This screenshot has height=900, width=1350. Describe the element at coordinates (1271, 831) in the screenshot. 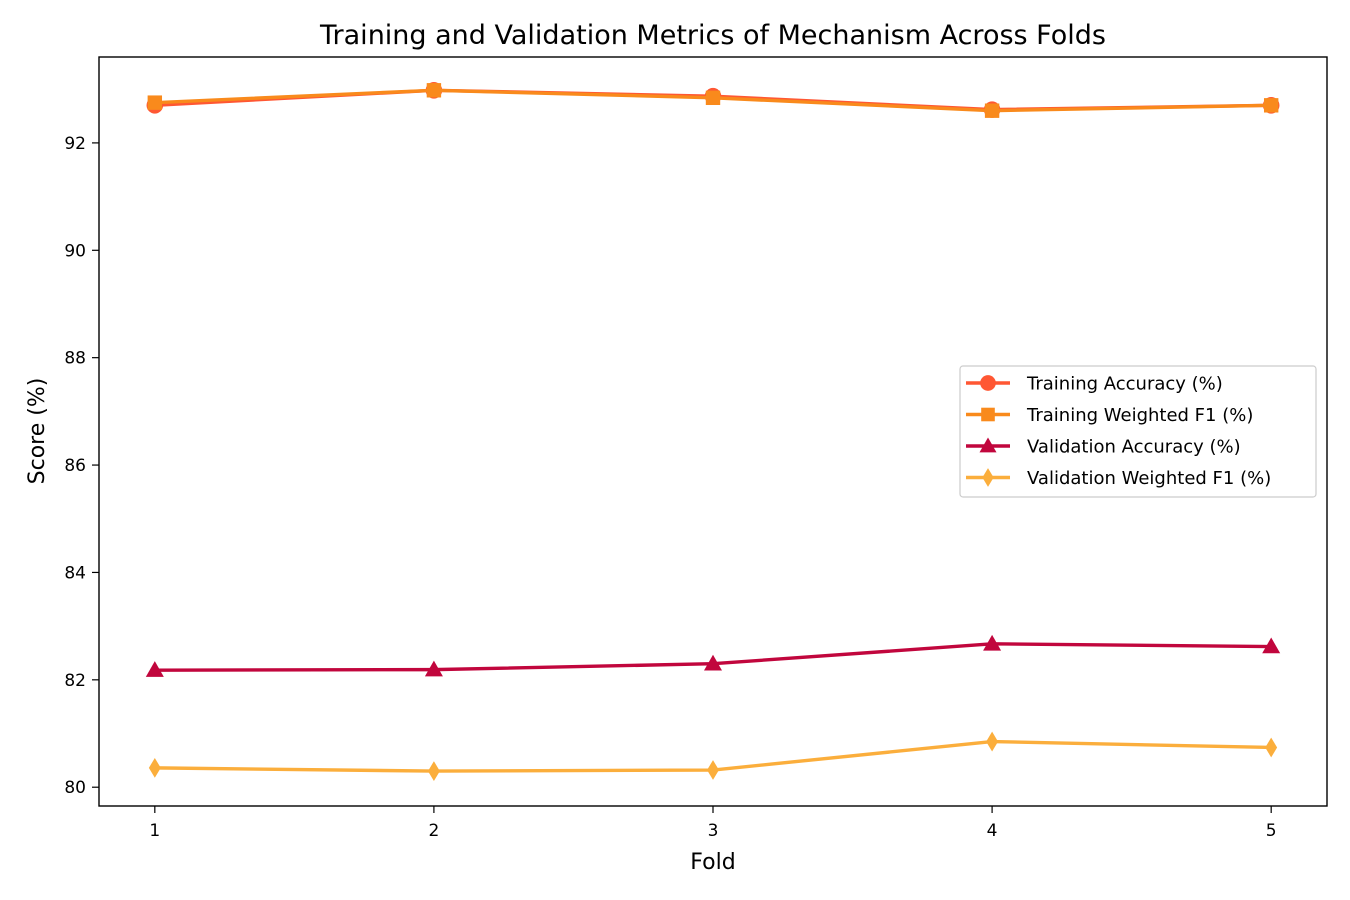

I see `x-tick-label: 5` at that location.